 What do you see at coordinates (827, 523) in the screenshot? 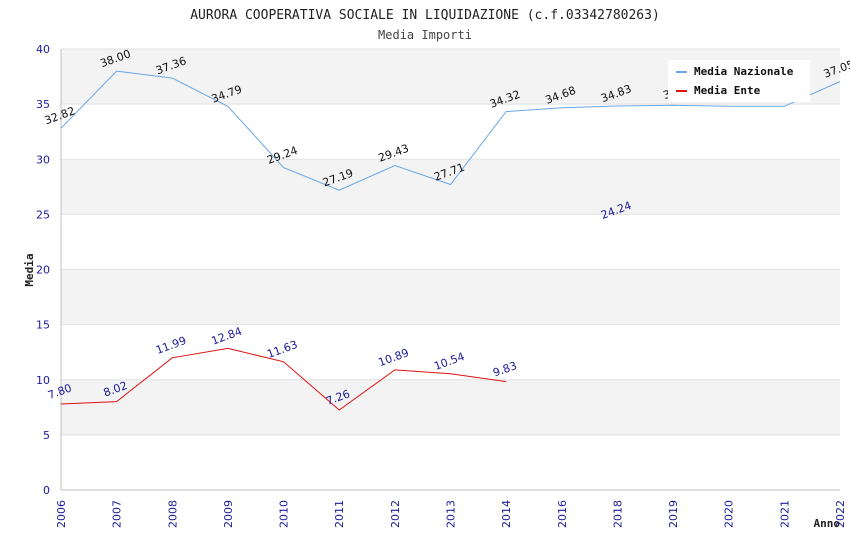
I see `x-axis-label: Anno` at bounding box center [827, 523].